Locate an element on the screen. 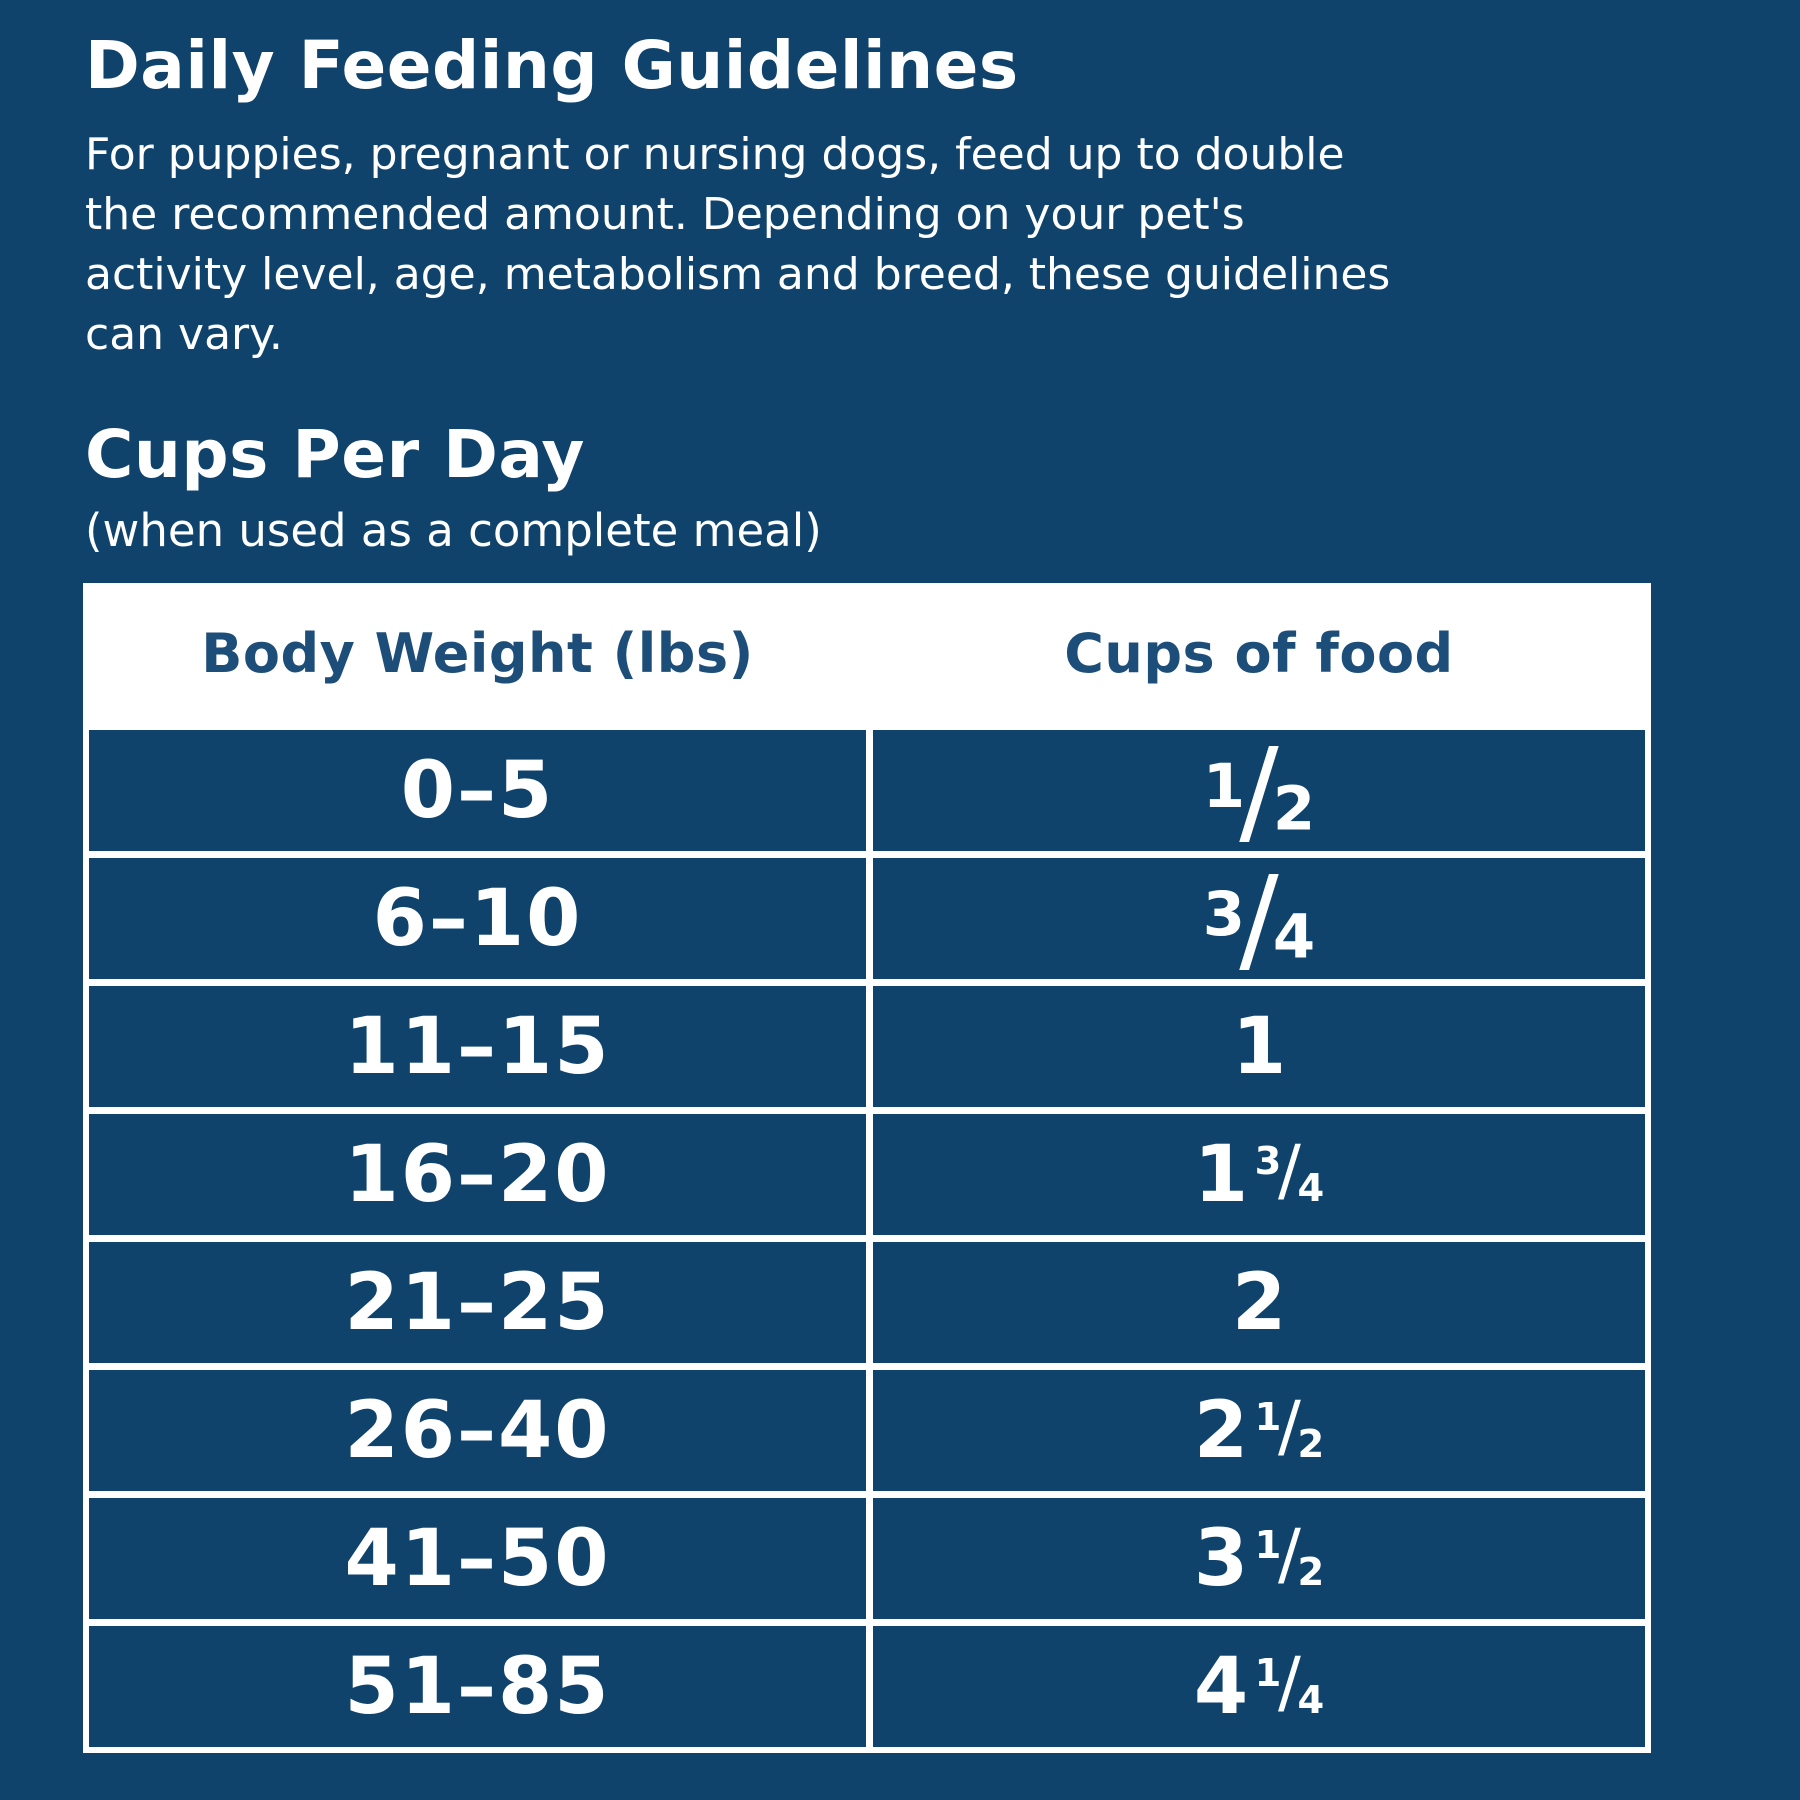 Image resolution: width=1800 pixels, height=1800 pixels. weight-cell: 21–25 is located at coordinates (477, 1303).